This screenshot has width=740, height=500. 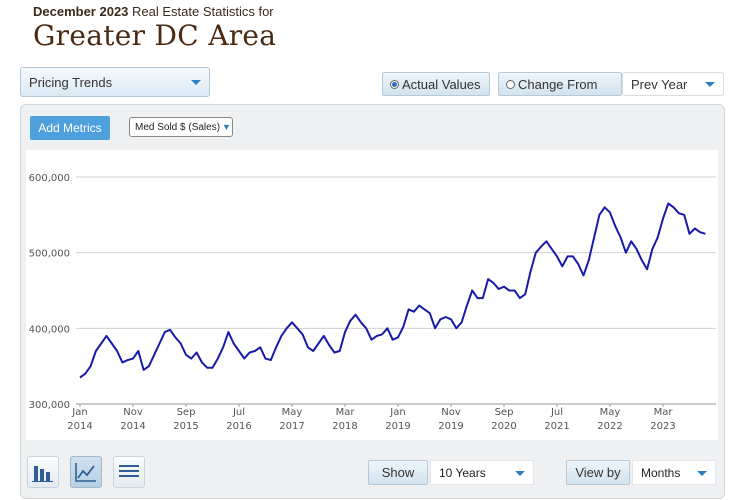 I want to click on report-subtitle: December 2023 Real Estate Statistics for, so click(x=153, y=11).